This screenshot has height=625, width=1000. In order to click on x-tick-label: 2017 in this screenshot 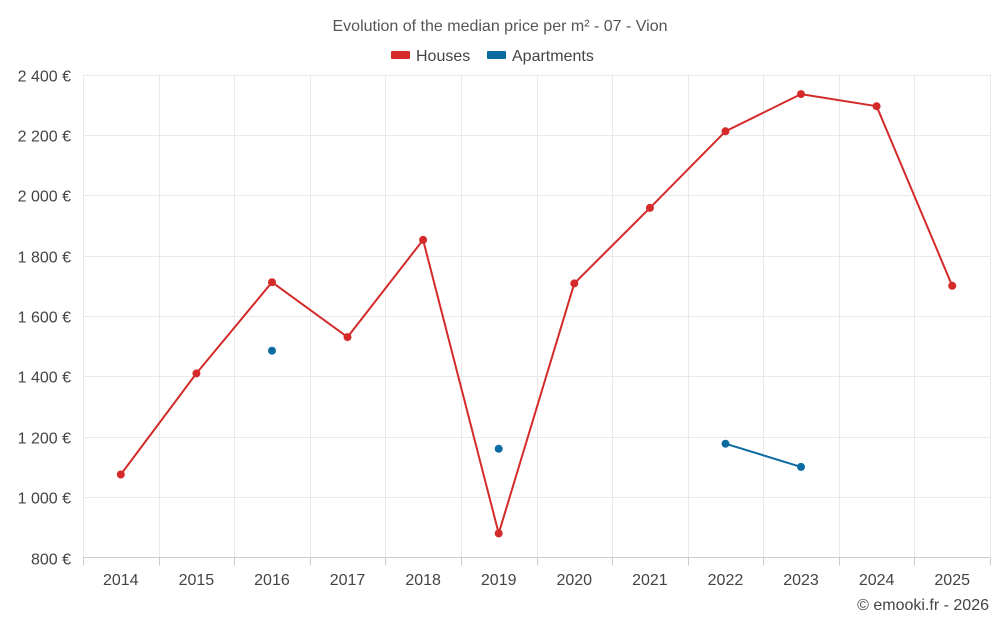, I will do `click(348, 580)`.